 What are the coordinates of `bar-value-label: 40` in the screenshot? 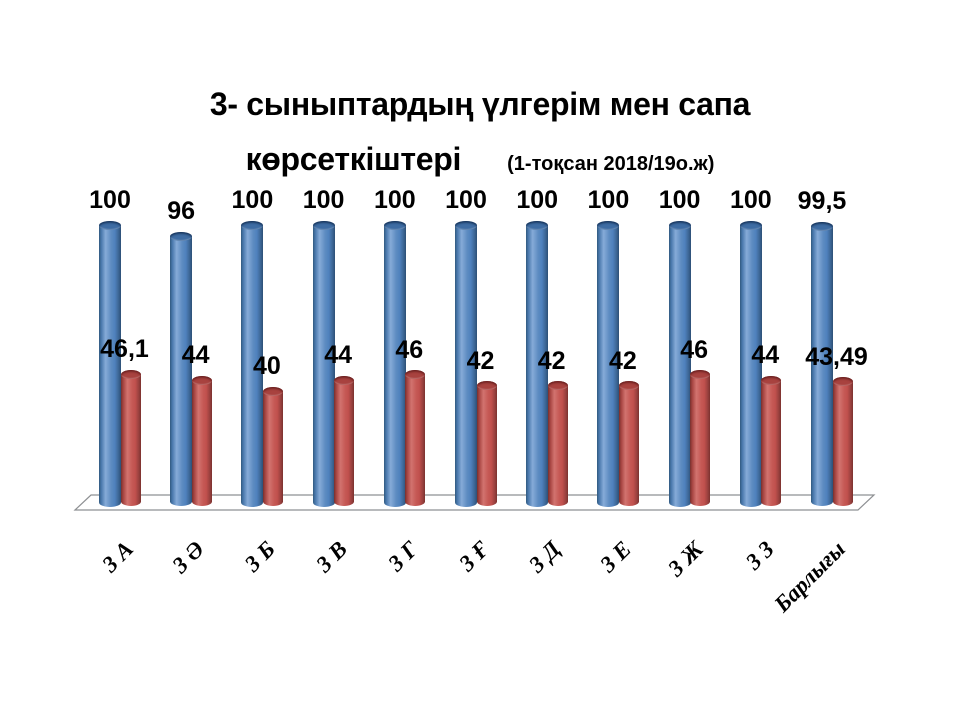 It's located at (266, 366).